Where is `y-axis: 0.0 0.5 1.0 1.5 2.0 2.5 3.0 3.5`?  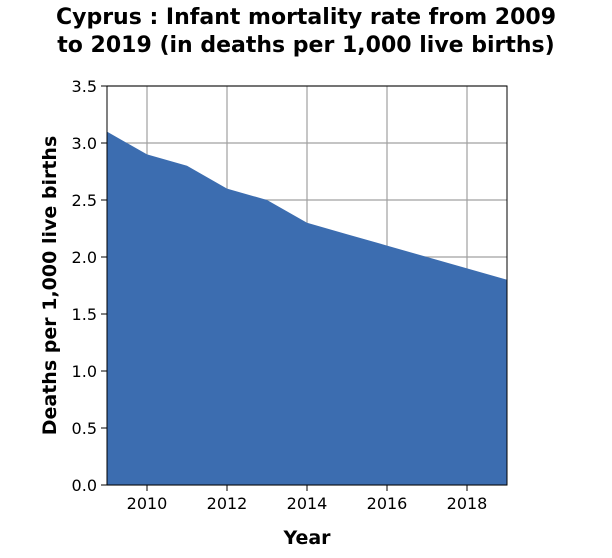
y-axis: 0.0 0.5 1.0 1.5 2.0 2.5 3.0 3.5 is located at coordinates (89, 286).